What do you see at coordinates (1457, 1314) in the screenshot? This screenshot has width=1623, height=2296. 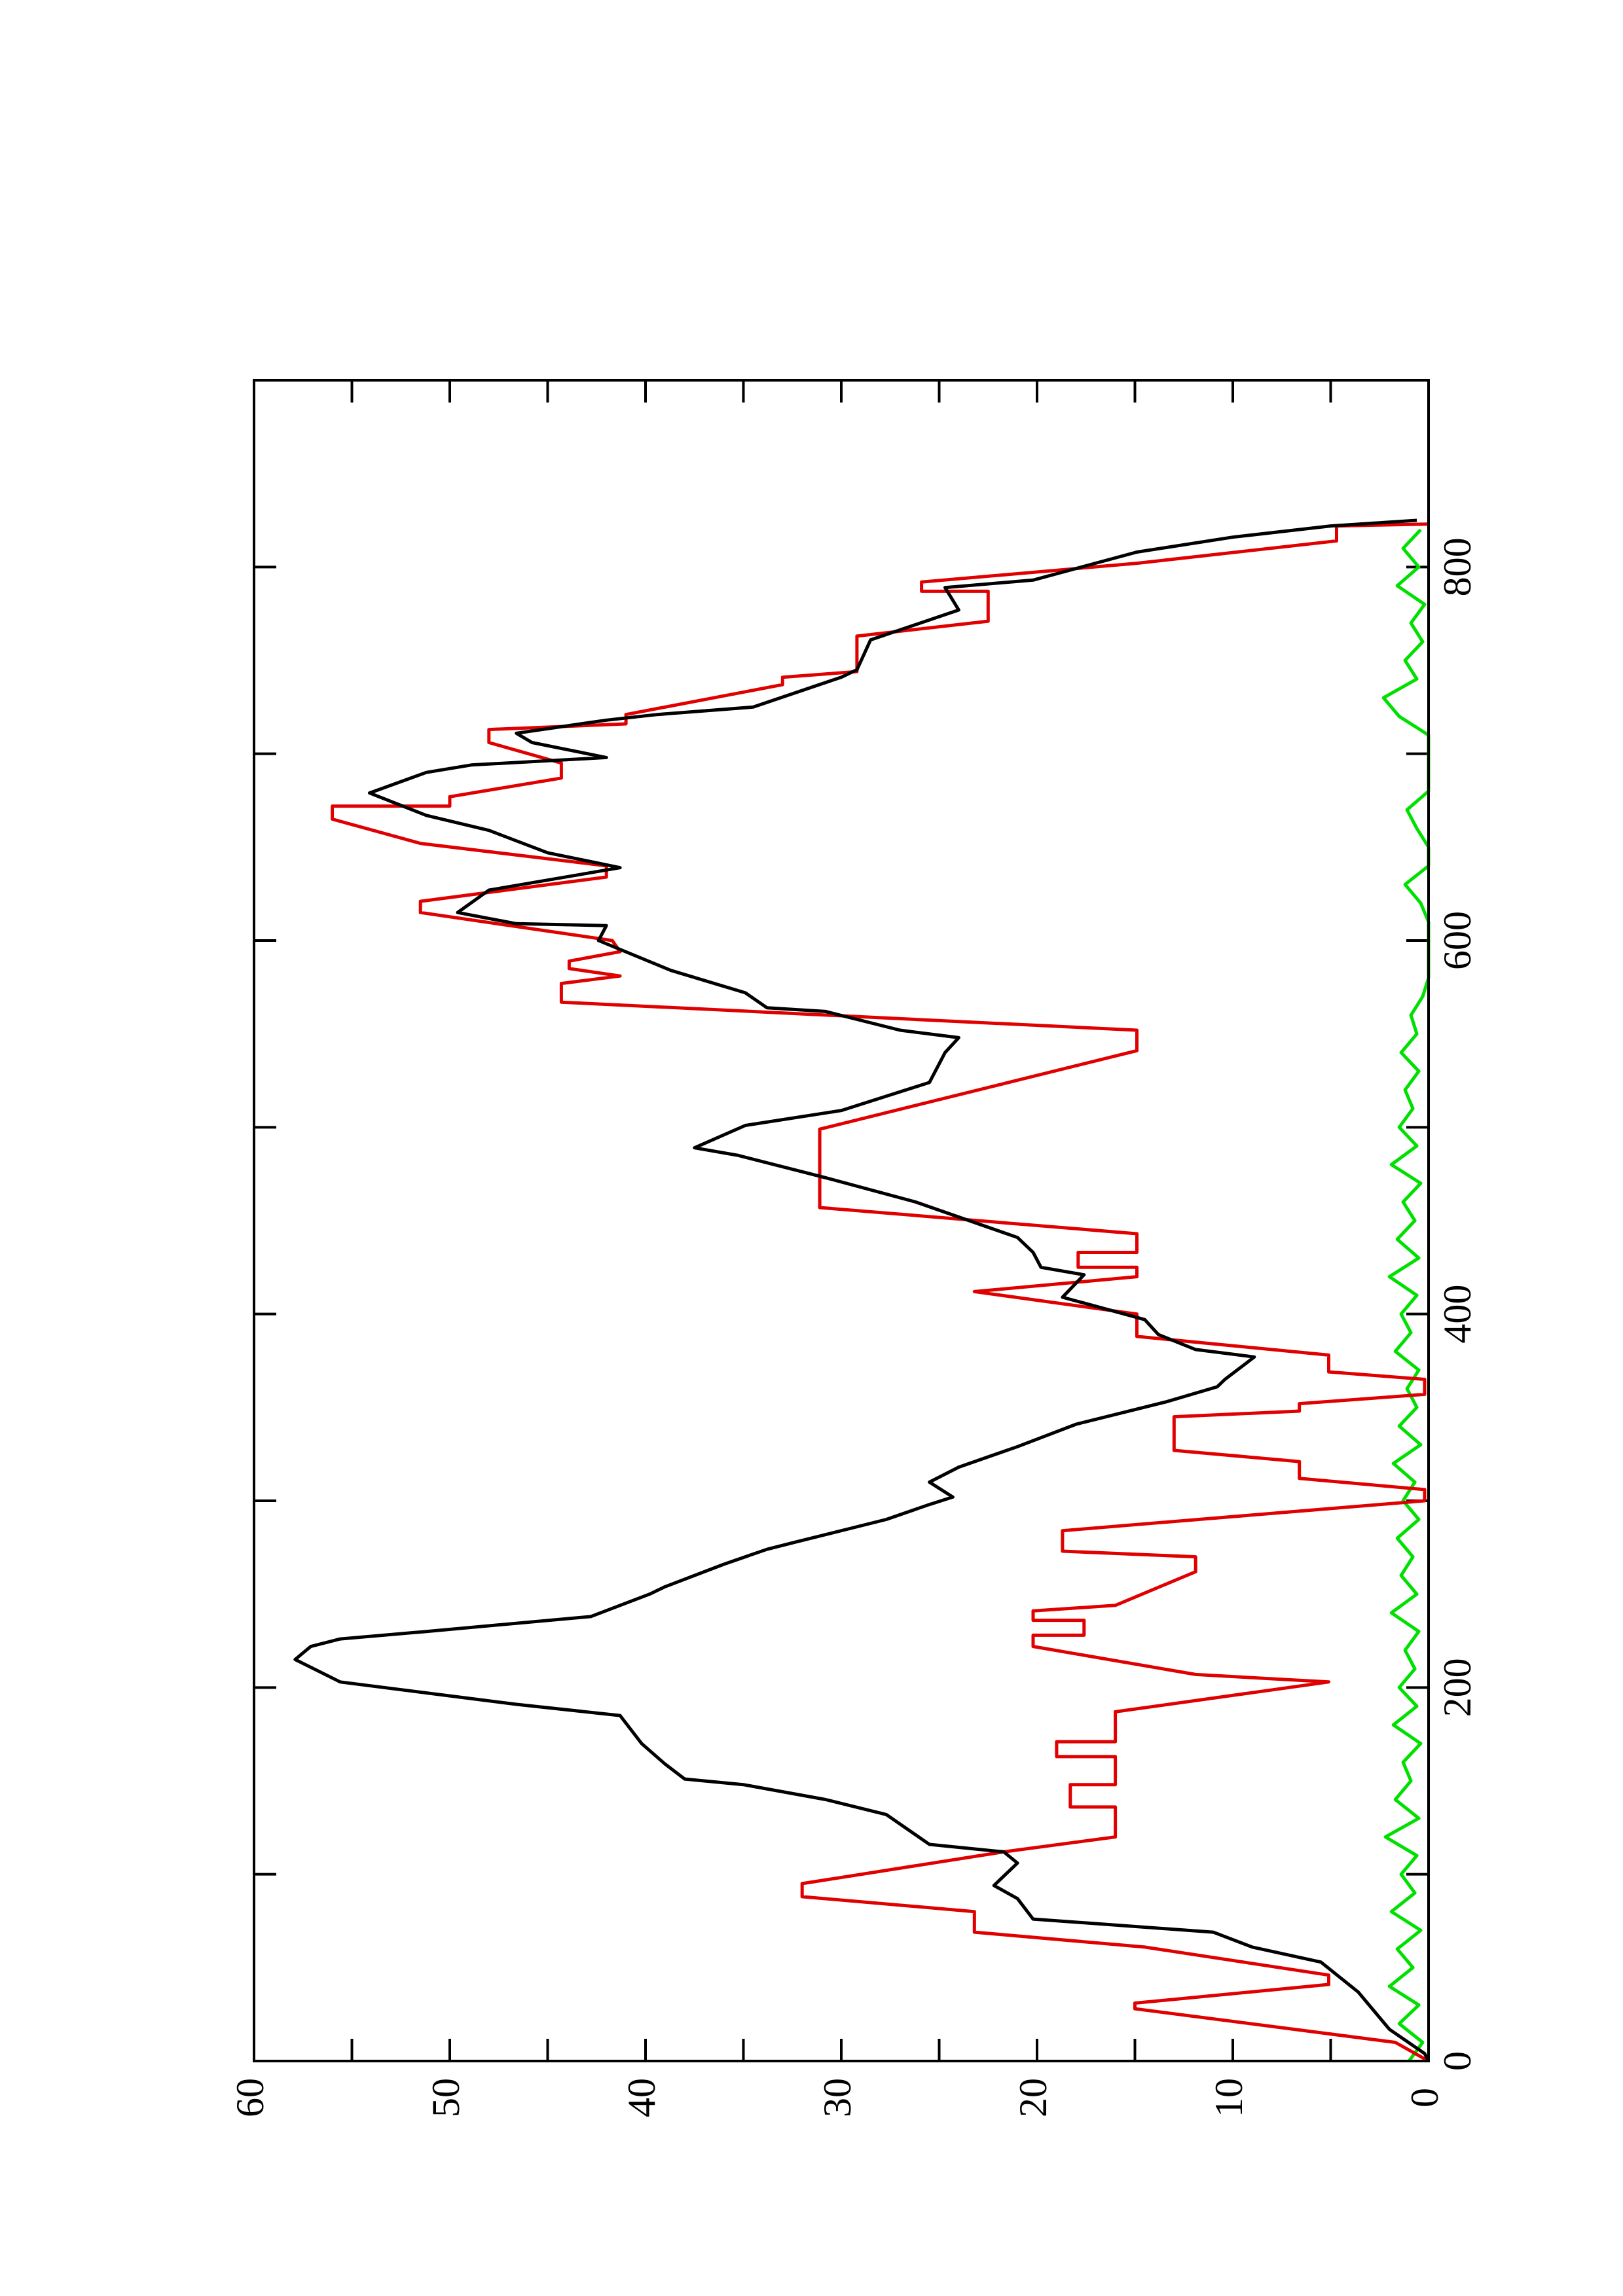 I see `x-tick-label: 400` at bounding box center [1457, 1314].